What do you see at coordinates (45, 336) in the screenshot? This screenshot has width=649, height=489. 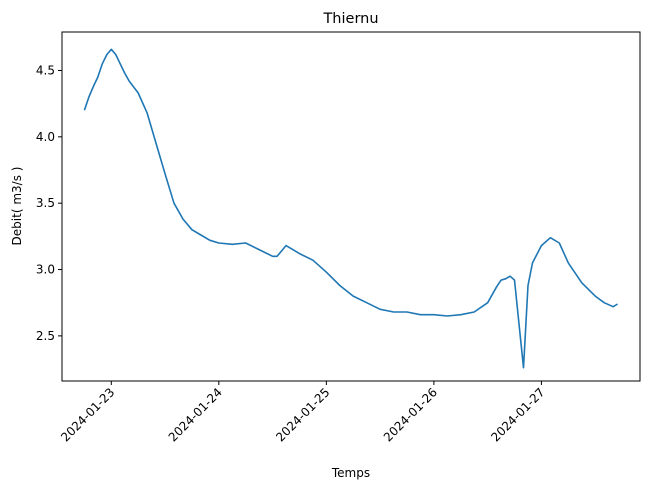 I see `y-tick-label: 2.5` at bounding box center [45, 336].